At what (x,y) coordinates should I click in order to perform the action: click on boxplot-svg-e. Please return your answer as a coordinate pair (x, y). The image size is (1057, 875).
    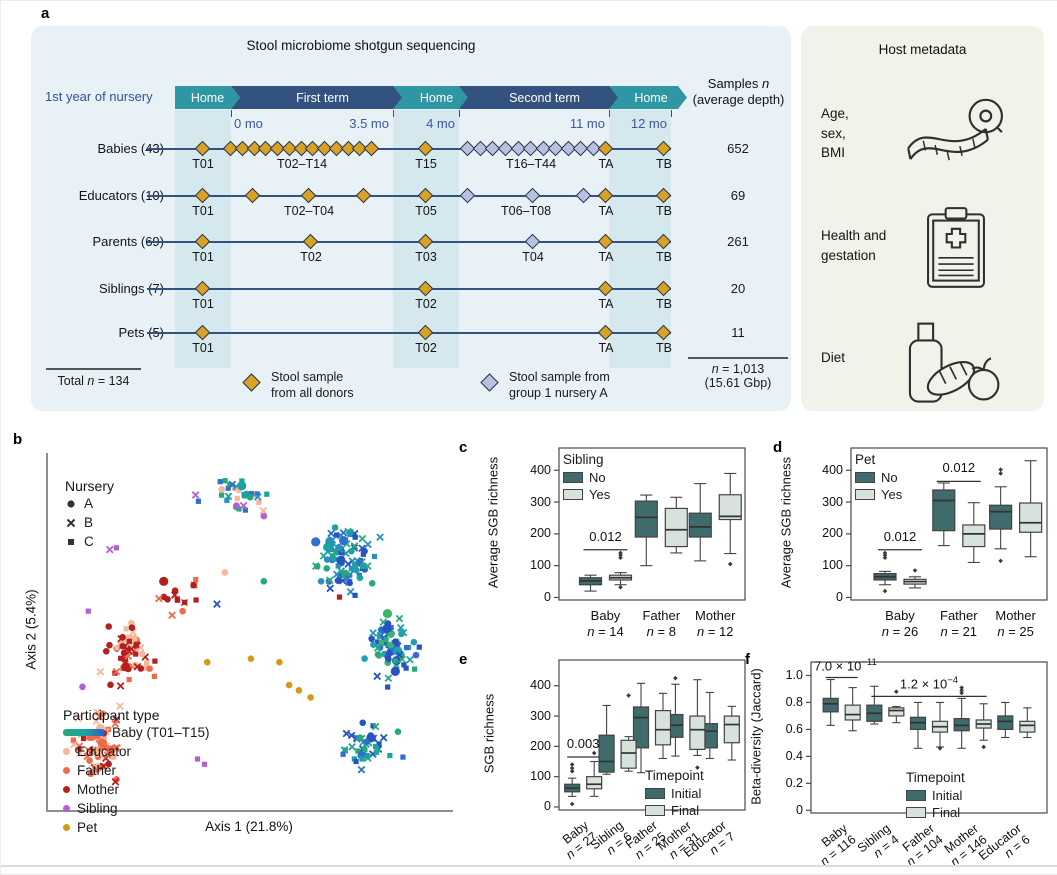
    Looking at the image, I should click on (650, 735).